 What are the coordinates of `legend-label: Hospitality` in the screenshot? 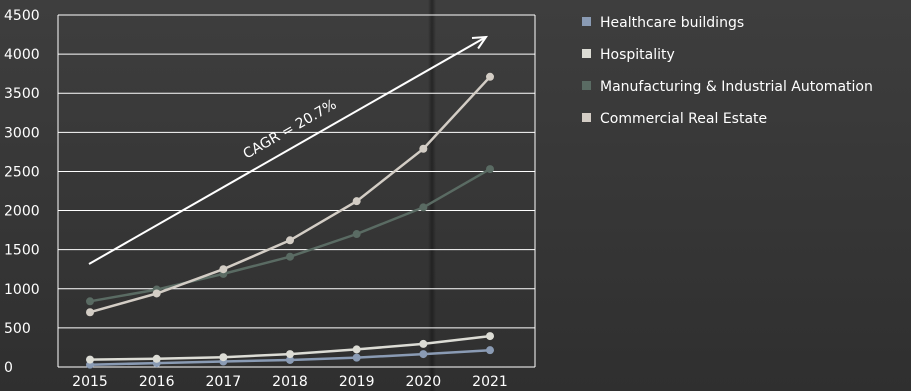 It's located at (637, 55).